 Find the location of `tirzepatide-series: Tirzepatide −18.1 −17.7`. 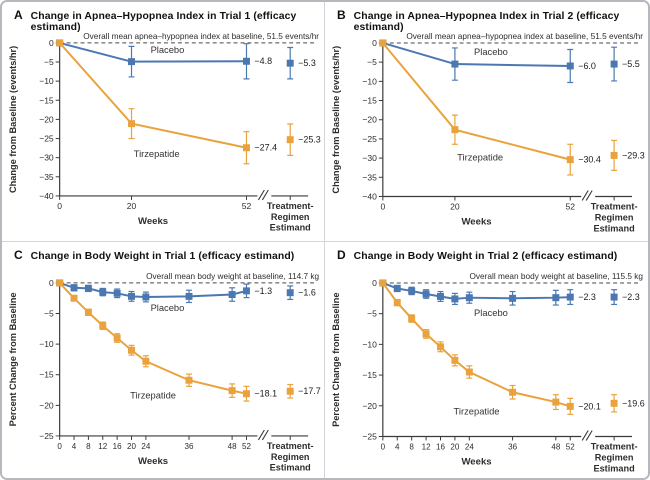

tirzepatide-series: Tirzepatide −18.1 −17.7 is located at coordinates (188, 340).